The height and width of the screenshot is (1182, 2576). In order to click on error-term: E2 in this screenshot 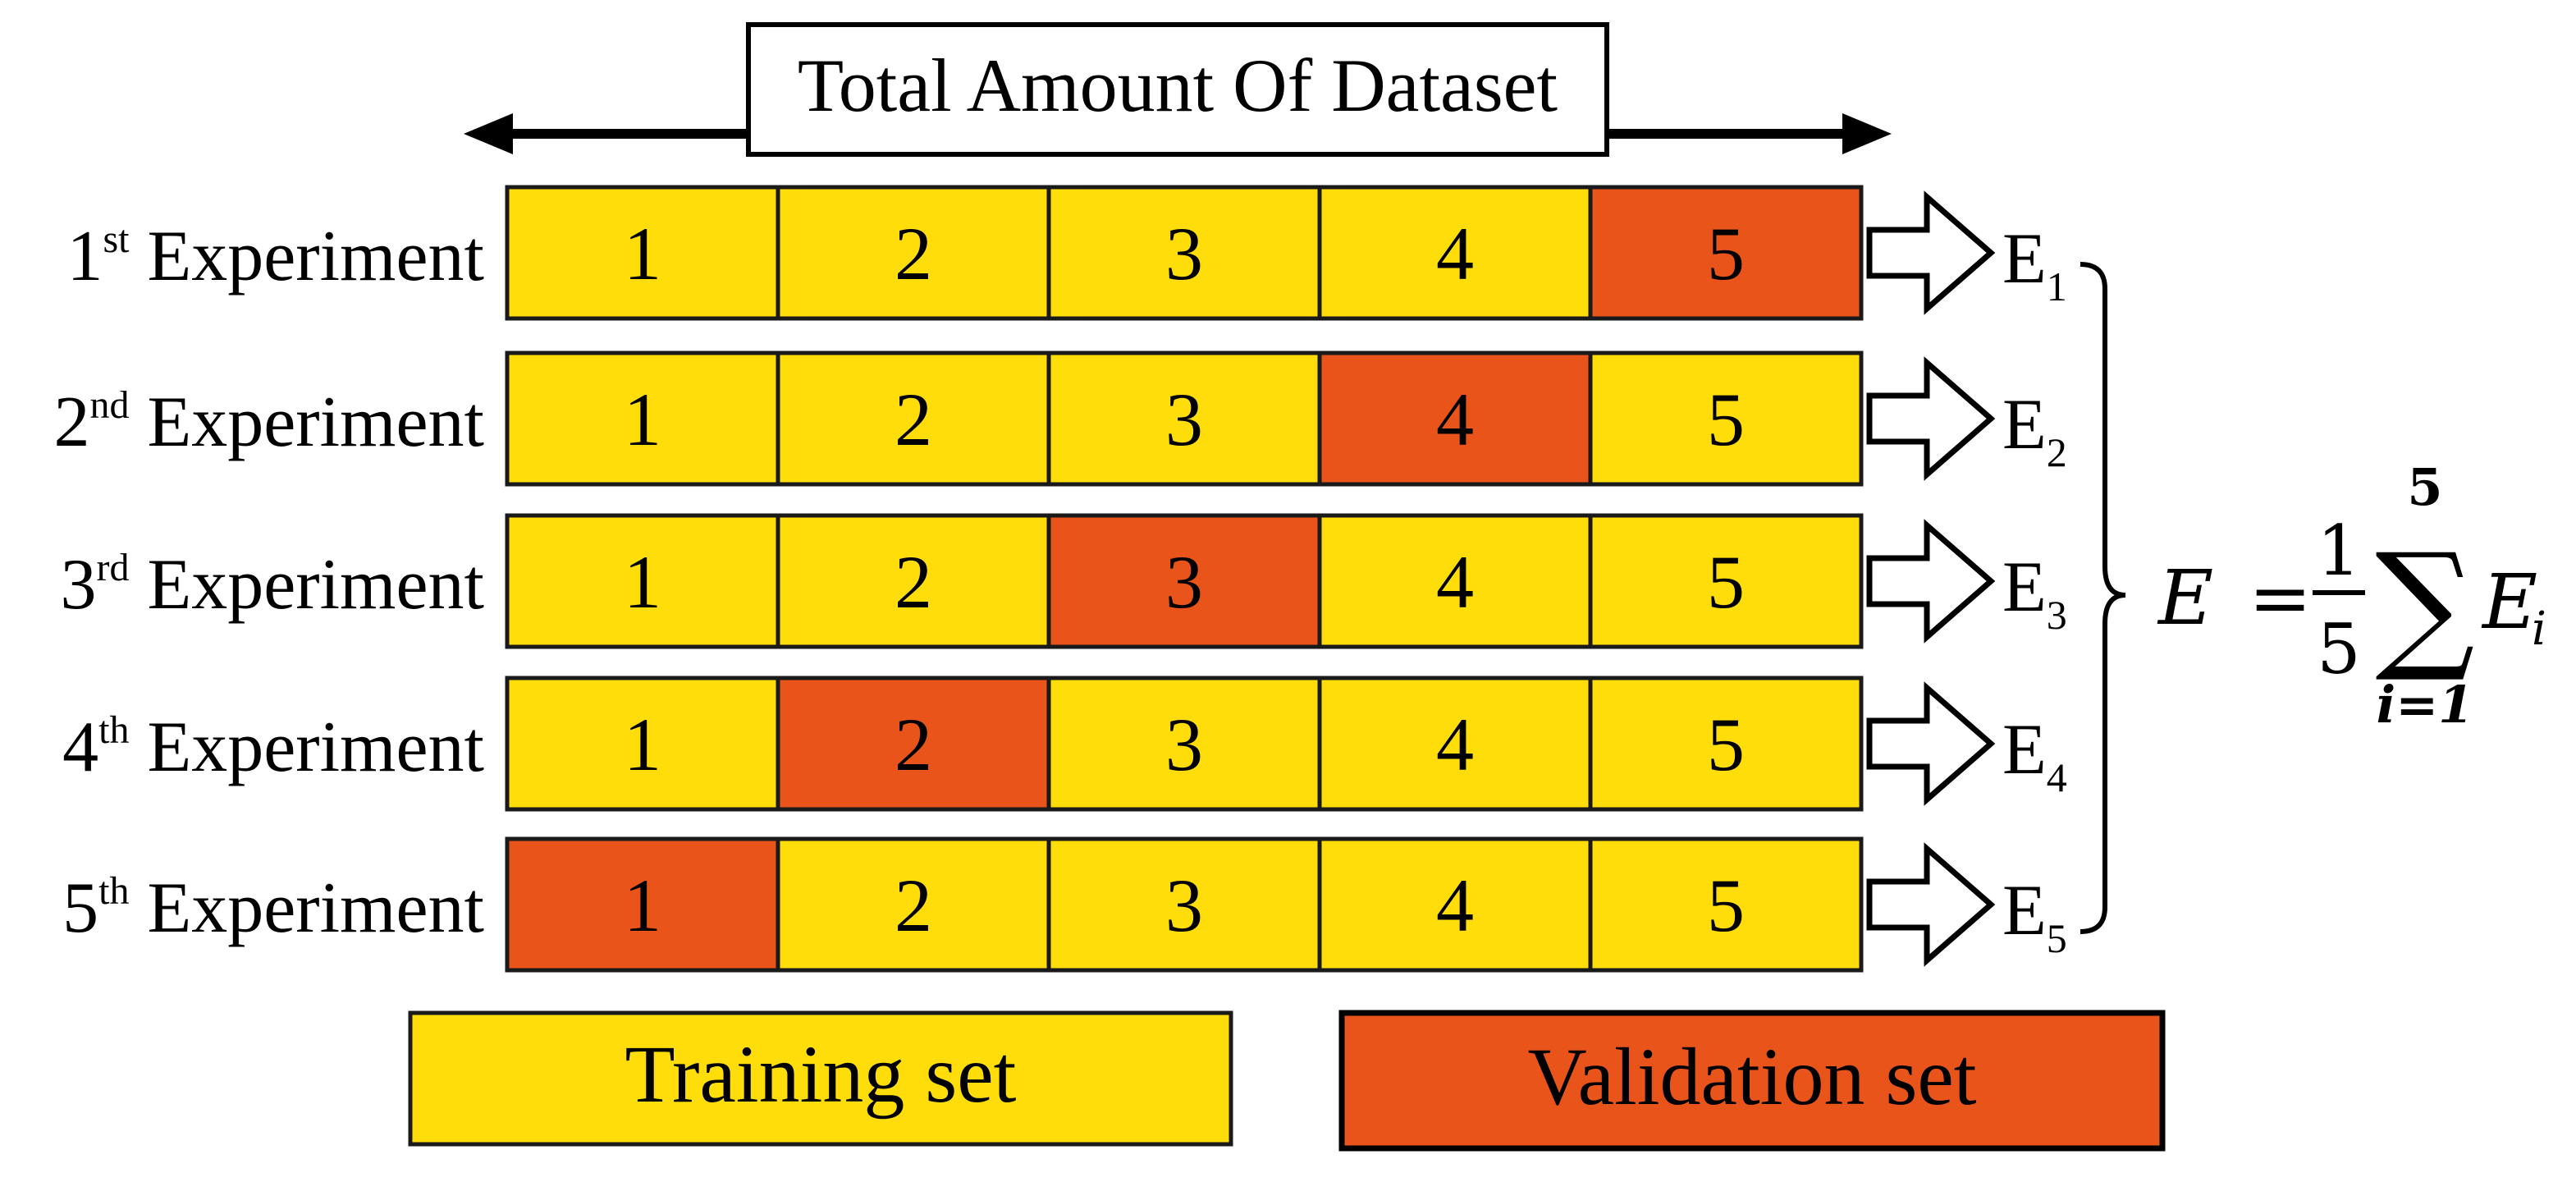, I will do `click(2034, 430)`.